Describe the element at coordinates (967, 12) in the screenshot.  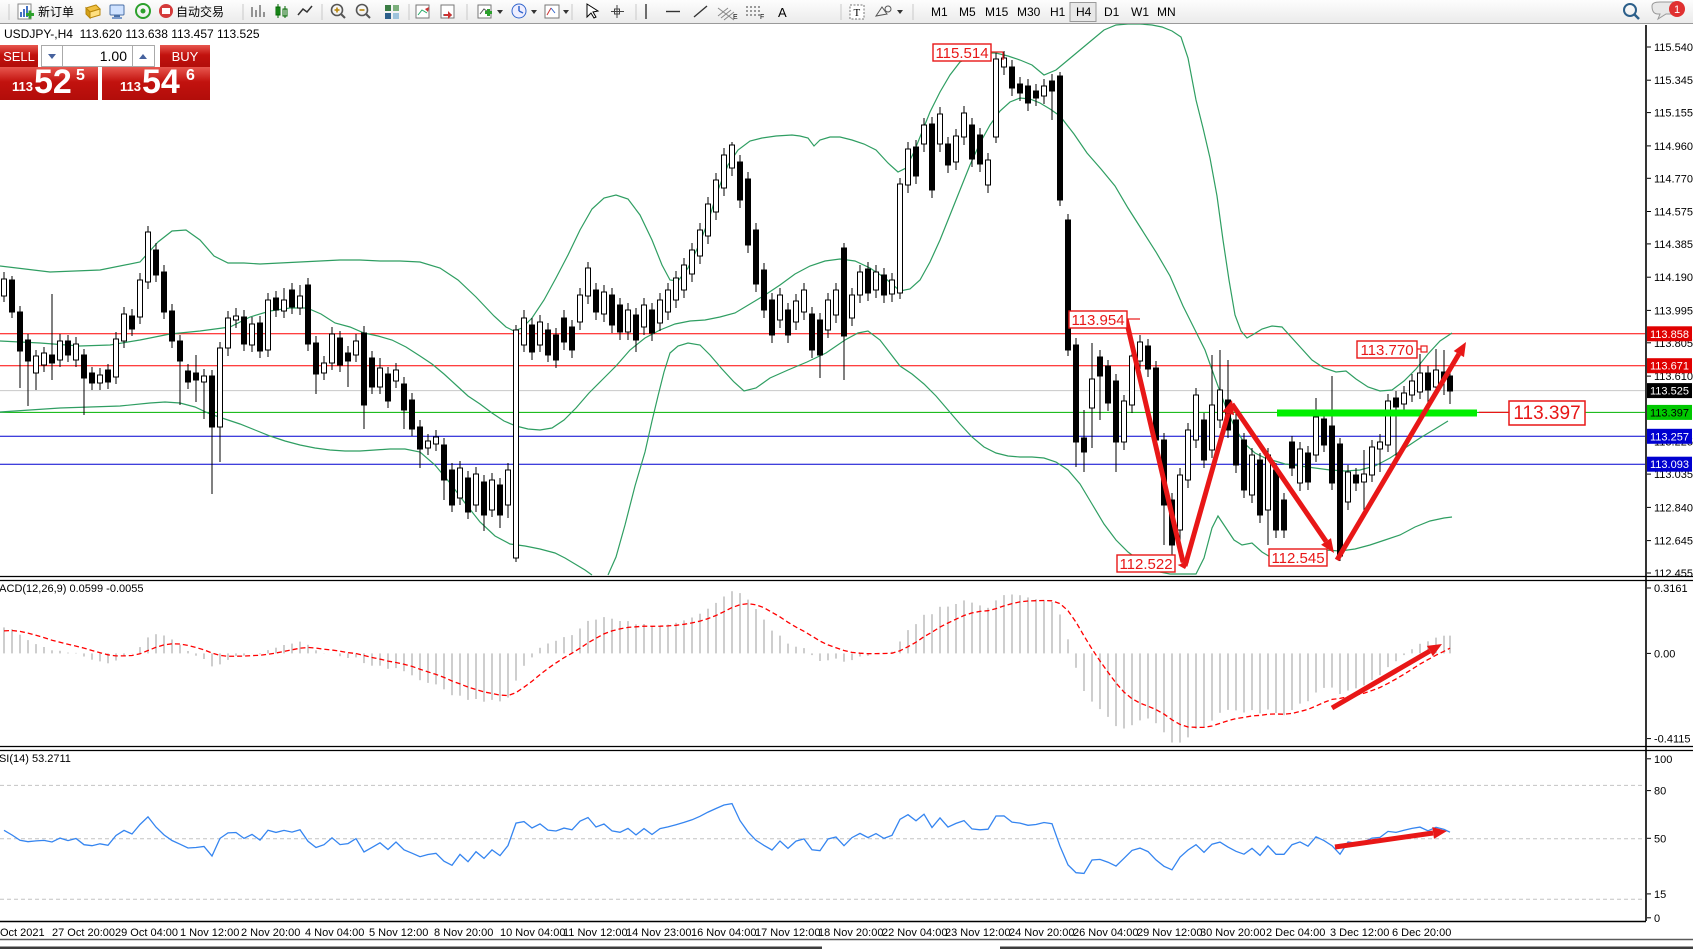
I see `svg-text: M5` at that location.